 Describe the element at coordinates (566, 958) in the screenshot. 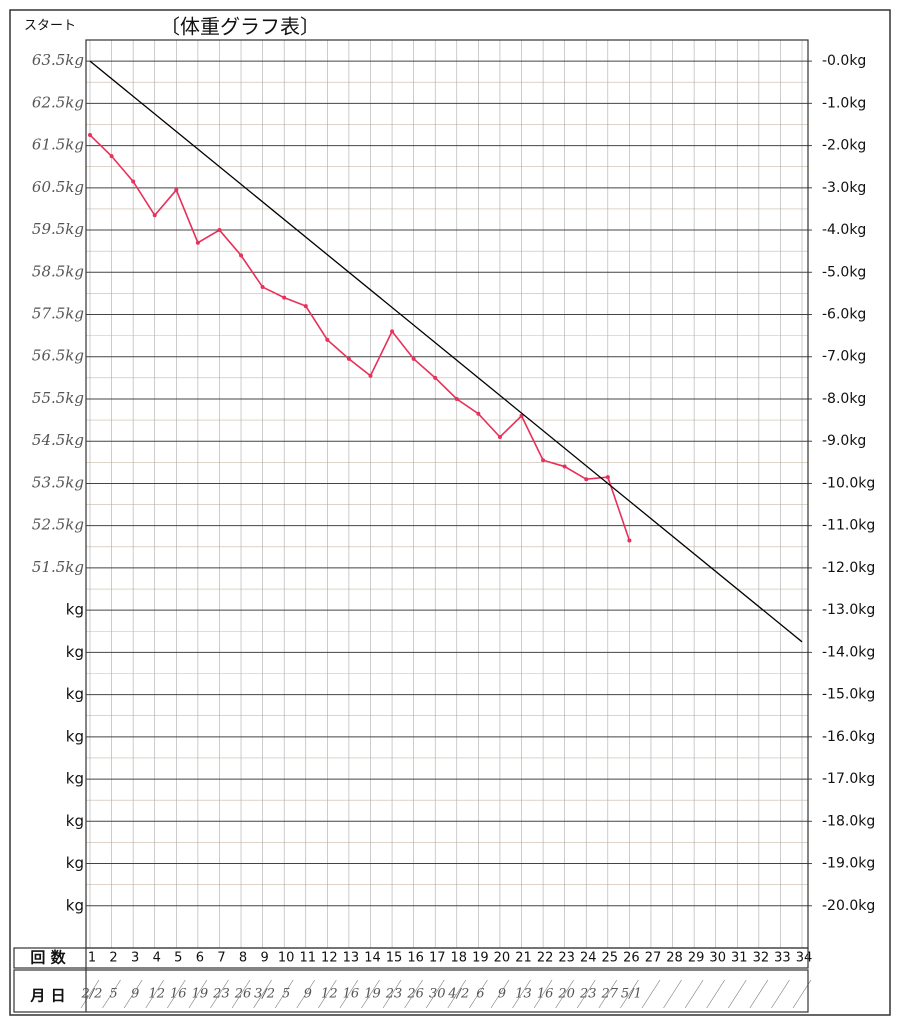

I see `x-tick-label: 23` at that location.